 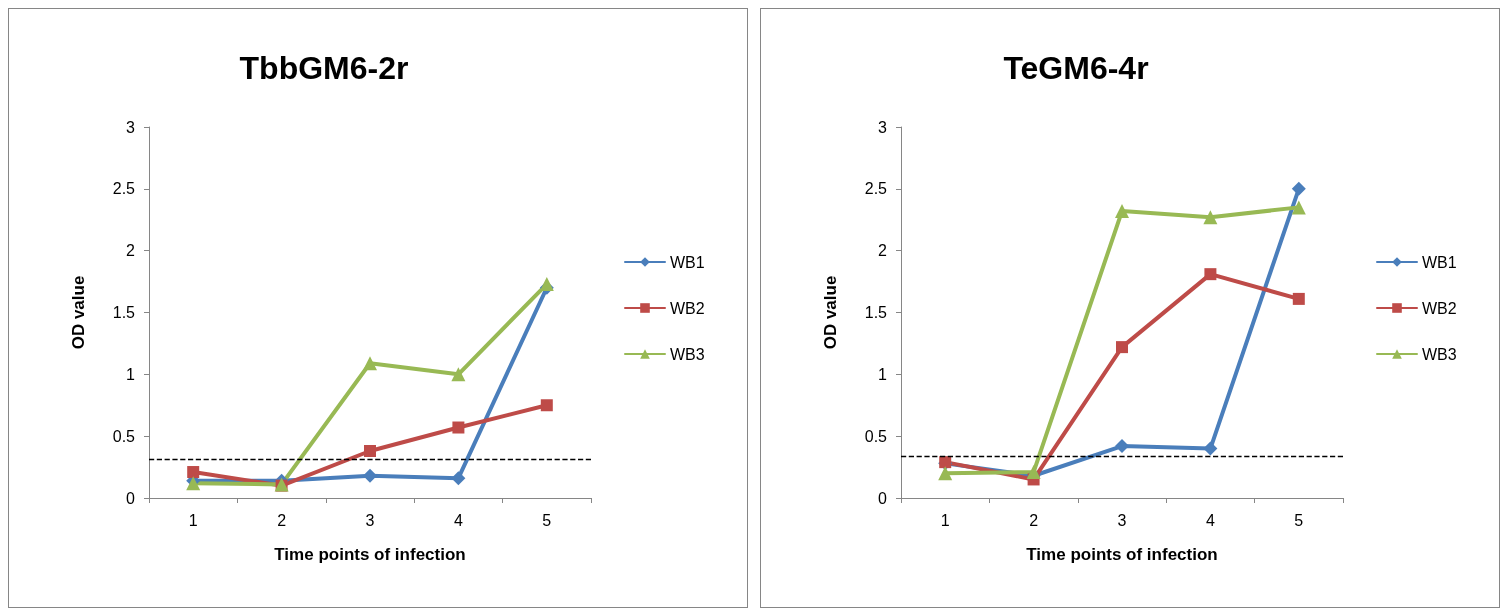 I want to click on chart-title: TeGM6-4r, so click(x=1076, y=68).